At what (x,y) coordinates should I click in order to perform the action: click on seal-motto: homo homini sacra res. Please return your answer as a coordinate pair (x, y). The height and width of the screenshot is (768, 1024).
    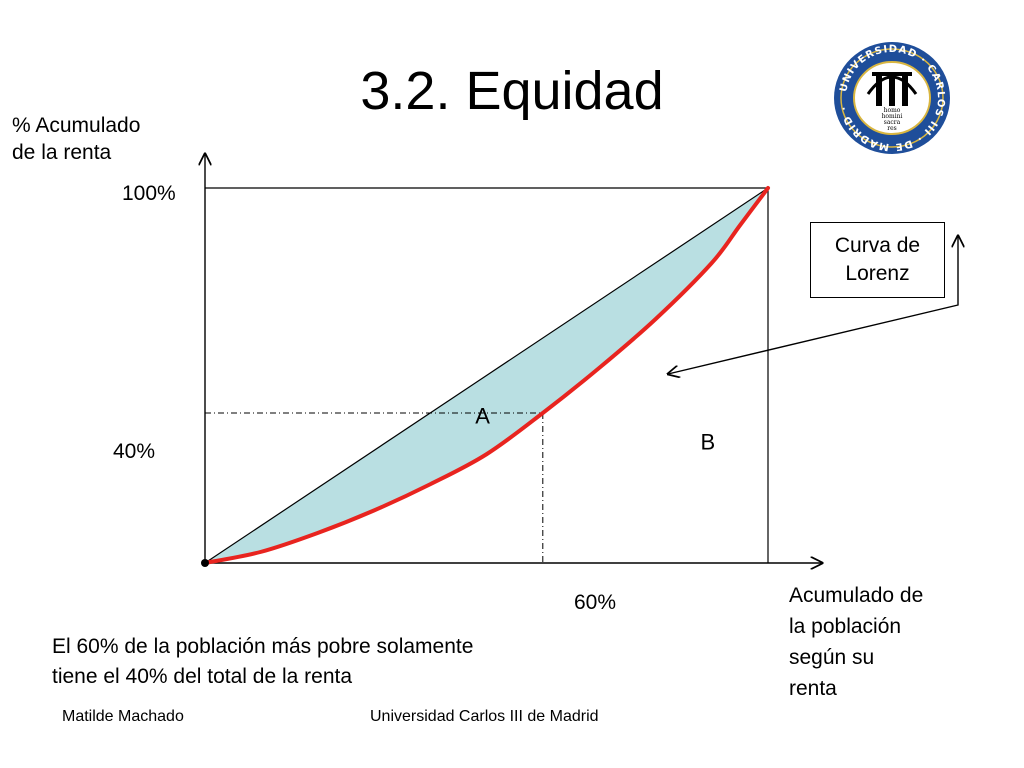
    Looking at the image, I should click on (892, 119).